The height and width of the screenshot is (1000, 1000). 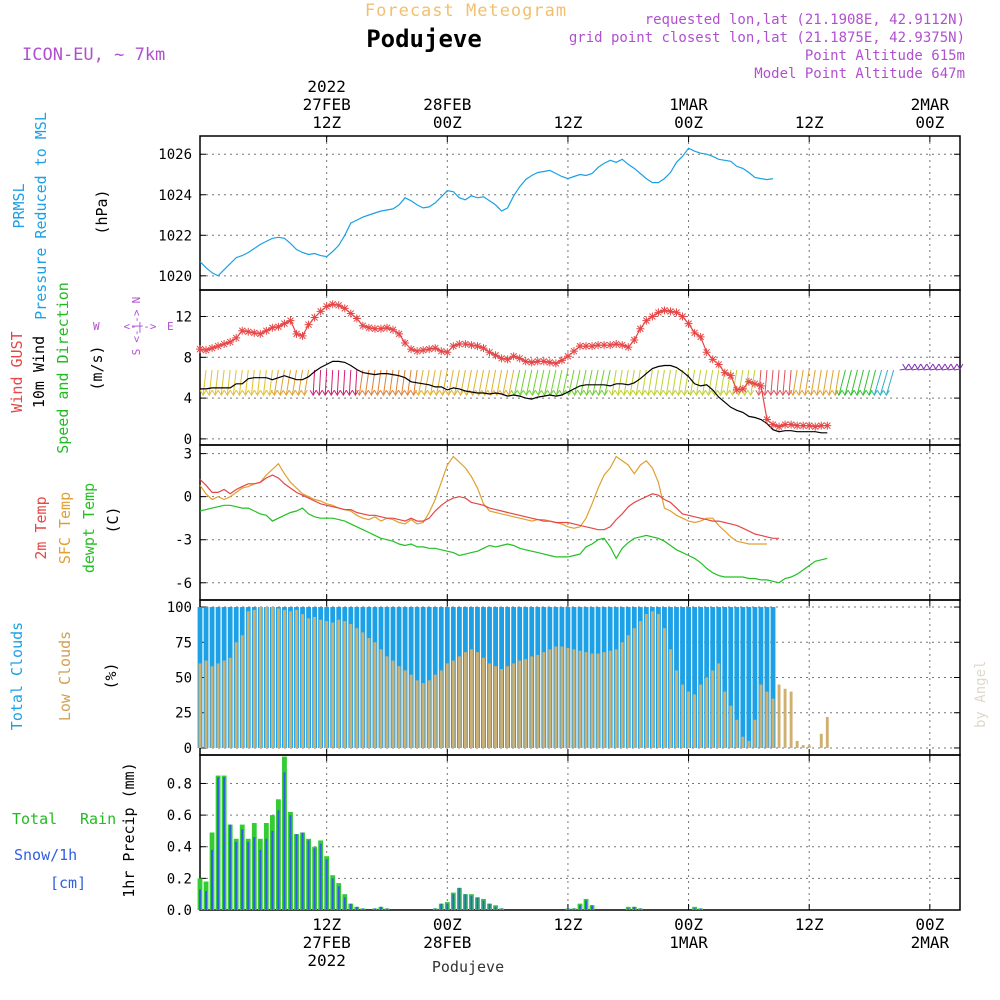 I want to click on sfc-temp-label: SFC Temp, so click(x=65, y=528).